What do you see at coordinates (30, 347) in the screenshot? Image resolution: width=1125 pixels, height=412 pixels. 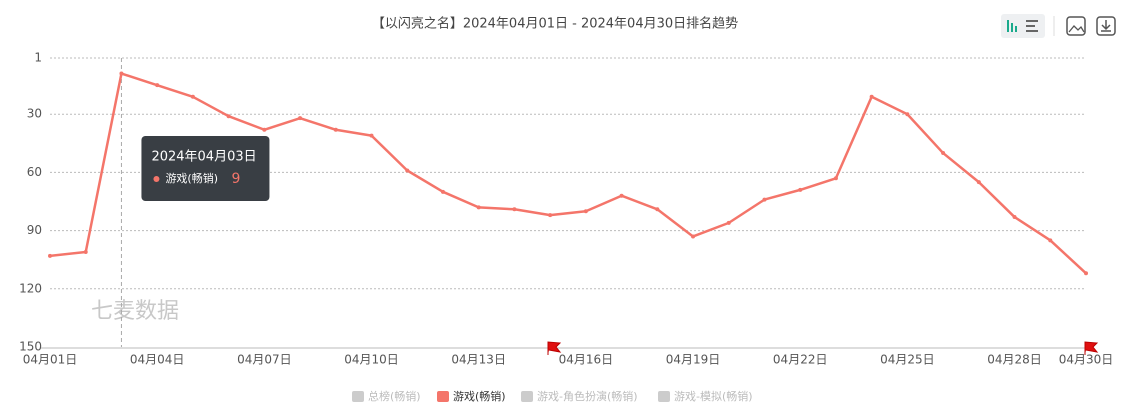 I see `y-tick-label: 150` at bounding box center [30, 347].